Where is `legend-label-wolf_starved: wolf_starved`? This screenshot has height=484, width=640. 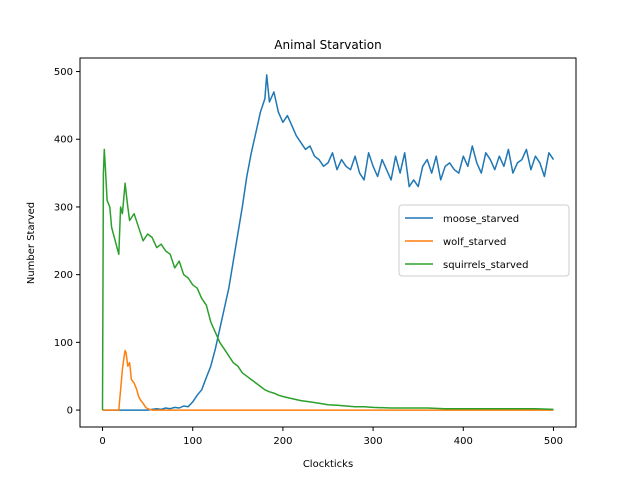 legend-label-wolf_starved: wolf_starved is located at coordinates (474, 242).